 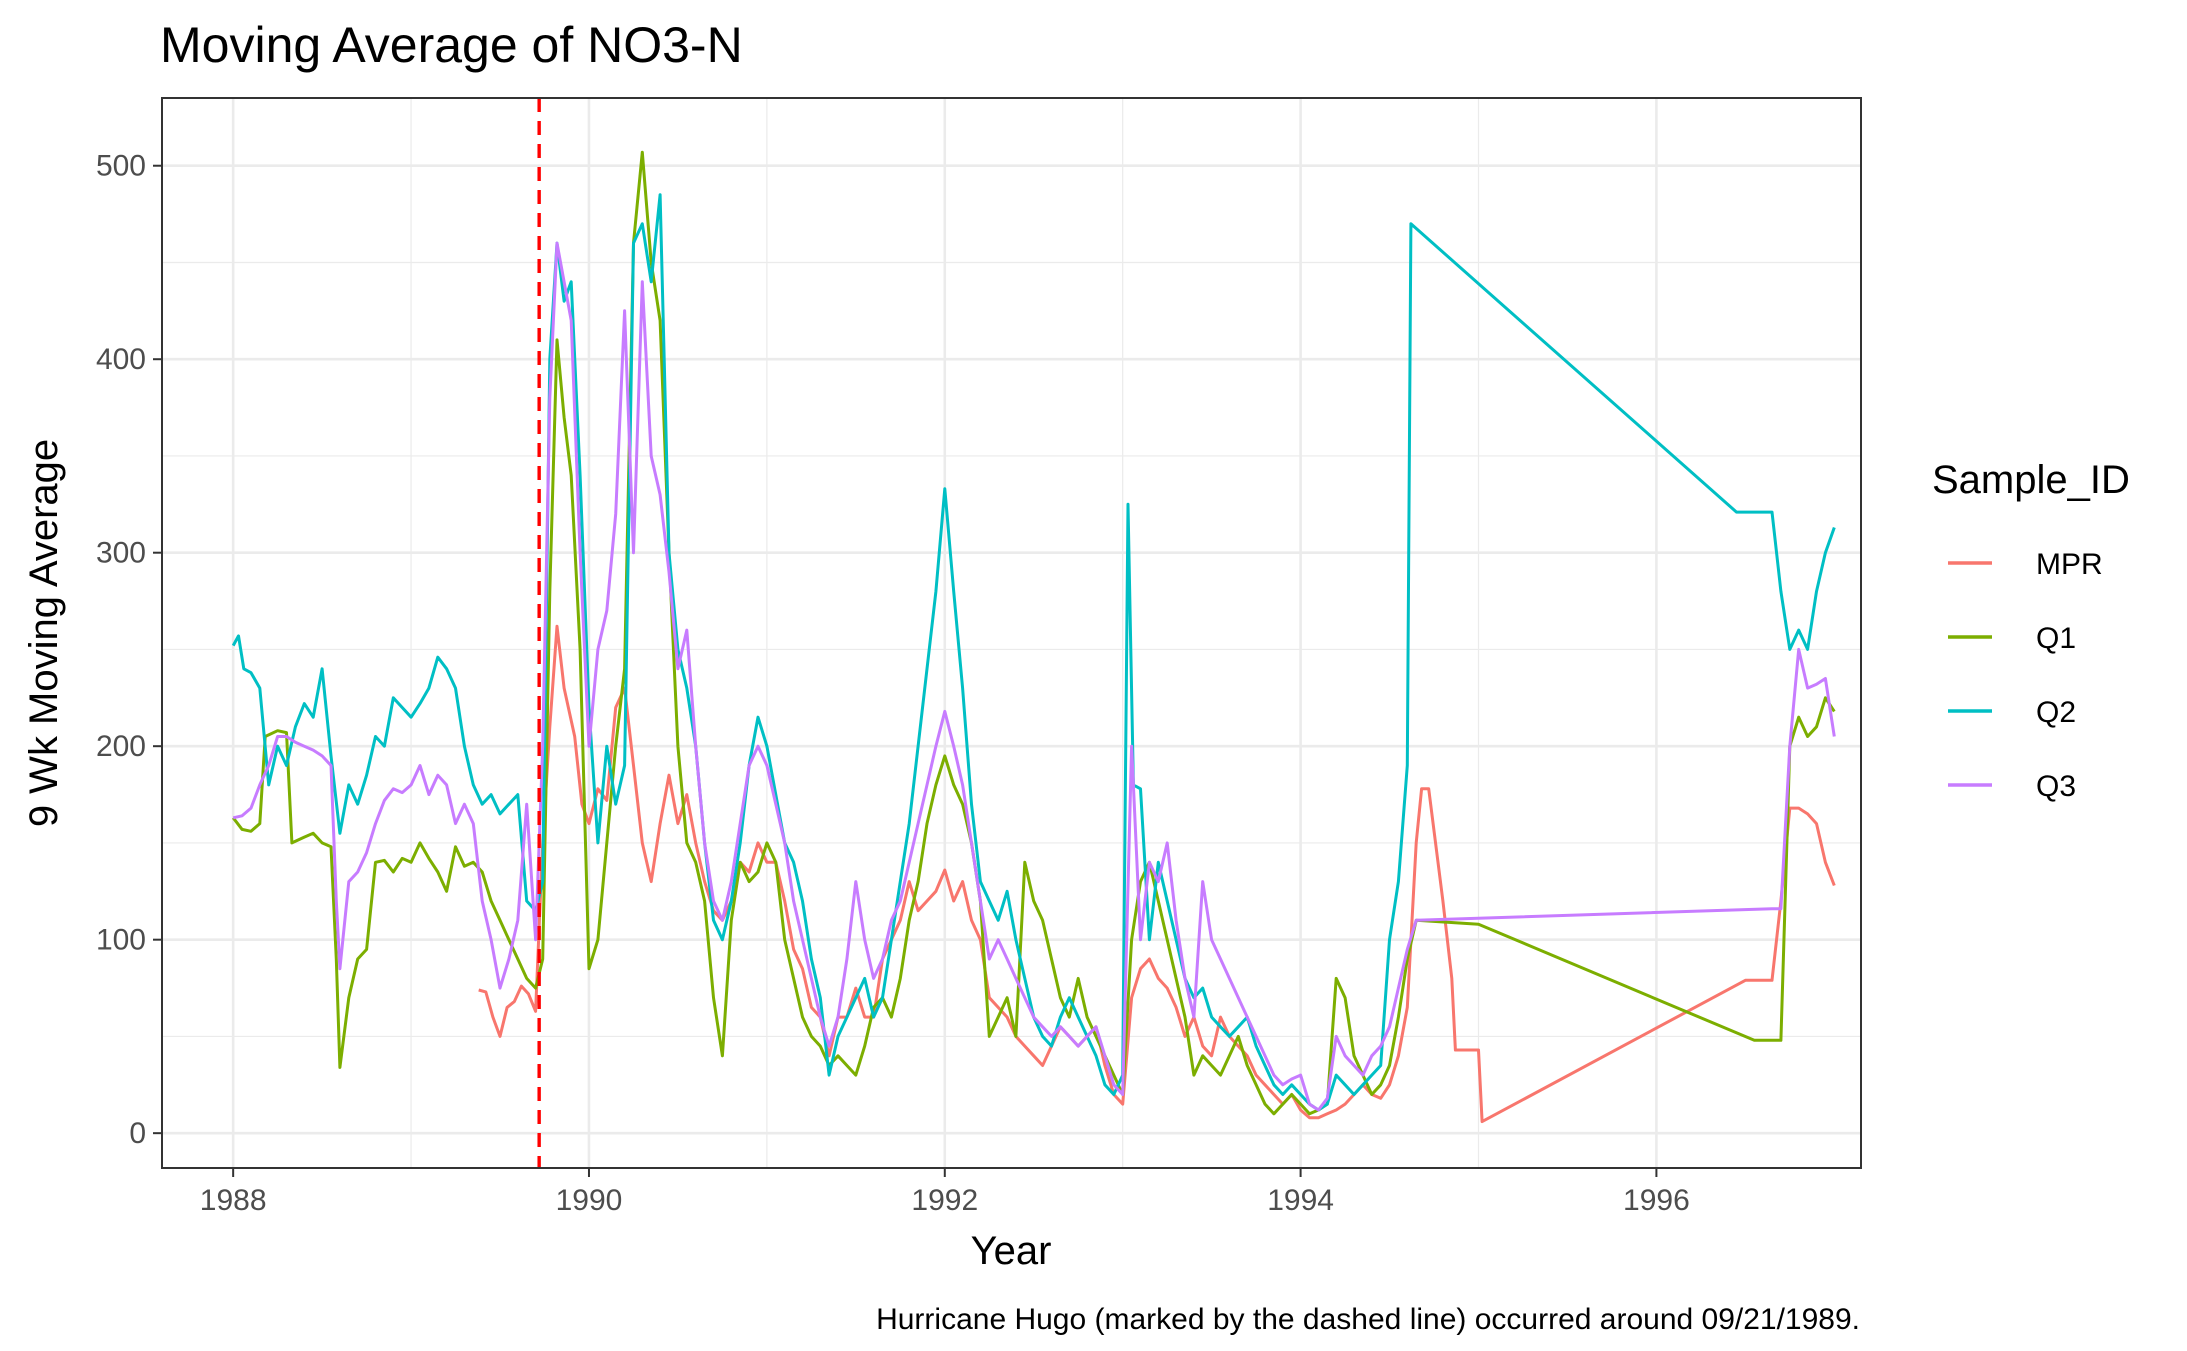 What do you see at coordinates (2056, 786) in the screenshot?
I see `legend-label-q3: Q3` at bounding box center [2056, 786].